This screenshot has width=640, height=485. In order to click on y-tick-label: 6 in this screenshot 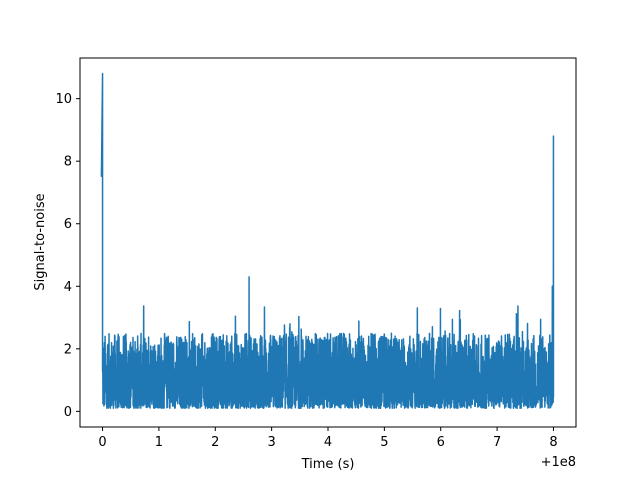, I will do `click(68, 224)`.